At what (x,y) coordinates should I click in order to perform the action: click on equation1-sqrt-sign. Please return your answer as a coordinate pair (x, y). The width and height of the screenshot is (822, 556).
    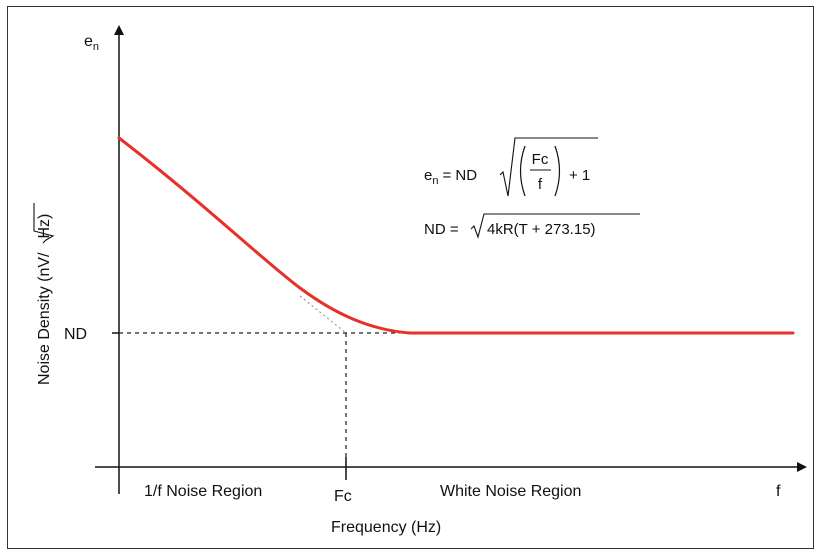
    Looking at the image, I should click on (548, 167).